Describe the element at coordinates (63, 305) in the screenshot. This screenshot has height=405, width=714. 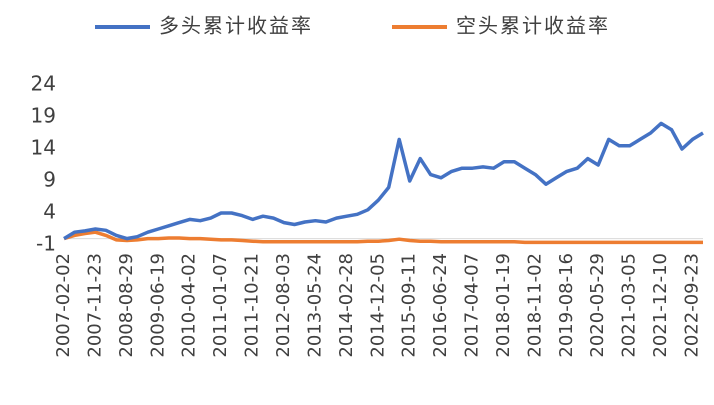
I see `x-tick-label: 2007-02-02` at that location.